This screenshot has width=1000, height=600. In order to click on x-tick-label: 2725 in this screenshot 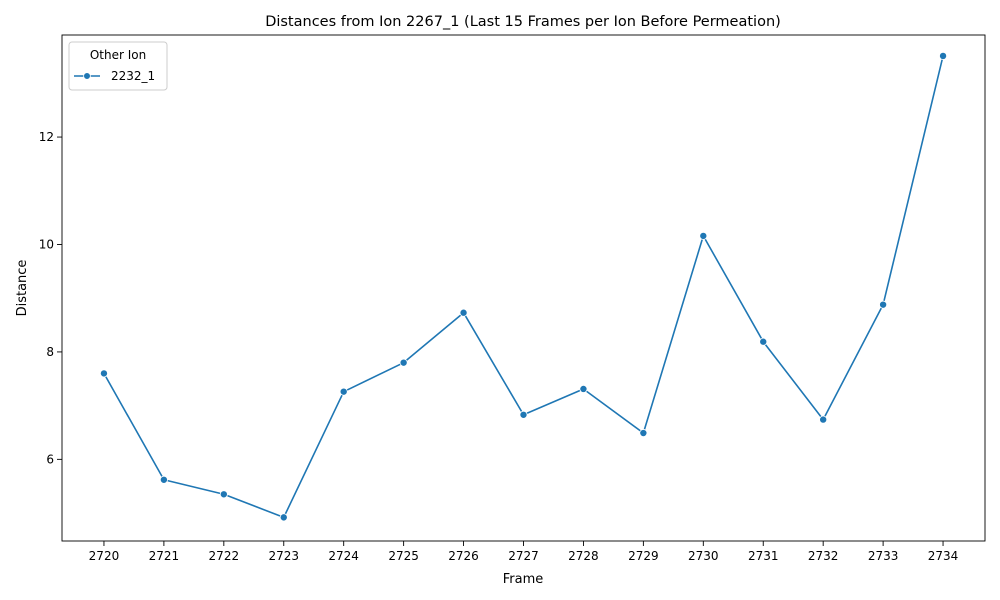, I will do `click(403, 556)`.